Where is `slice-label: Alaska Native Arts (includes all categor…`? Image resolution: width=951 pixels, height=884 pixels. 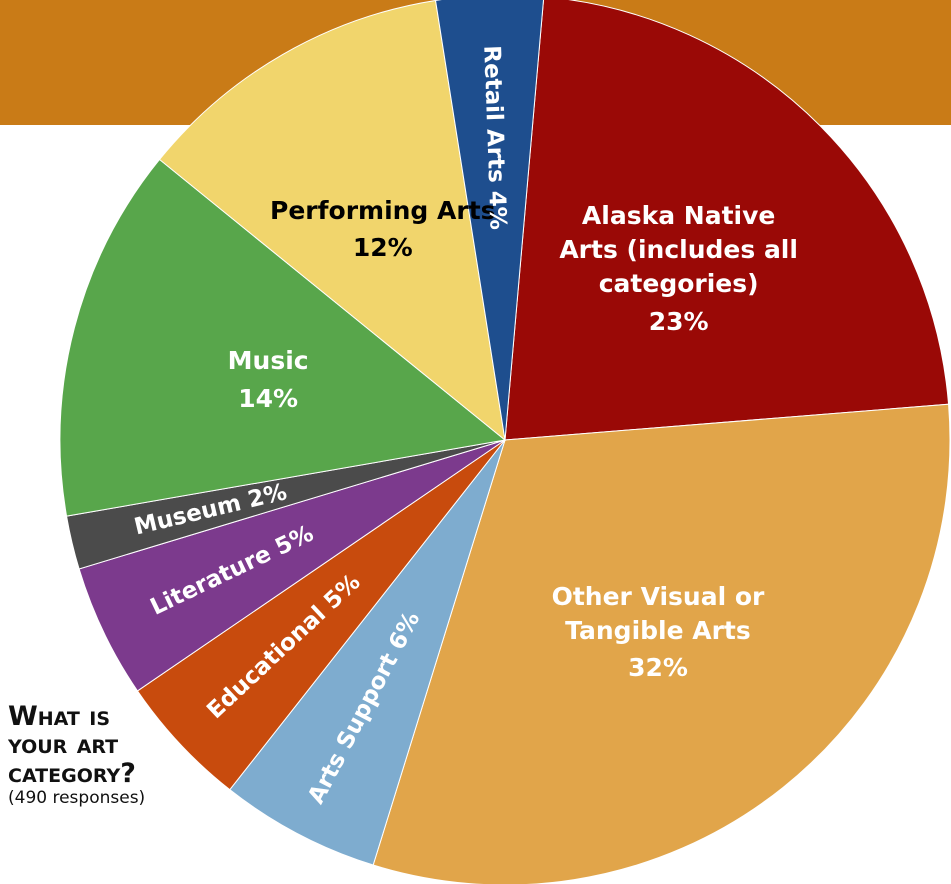
slice-label: Alaska Native Arts (includes all categor… is located at coordinates (679, 268).